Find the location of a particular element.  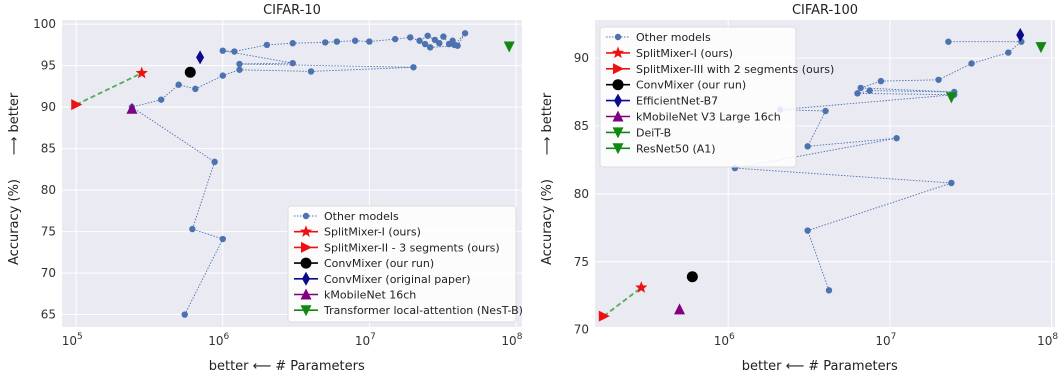

x-tick-label: 10⁷ is located at coordinates (885, 340).